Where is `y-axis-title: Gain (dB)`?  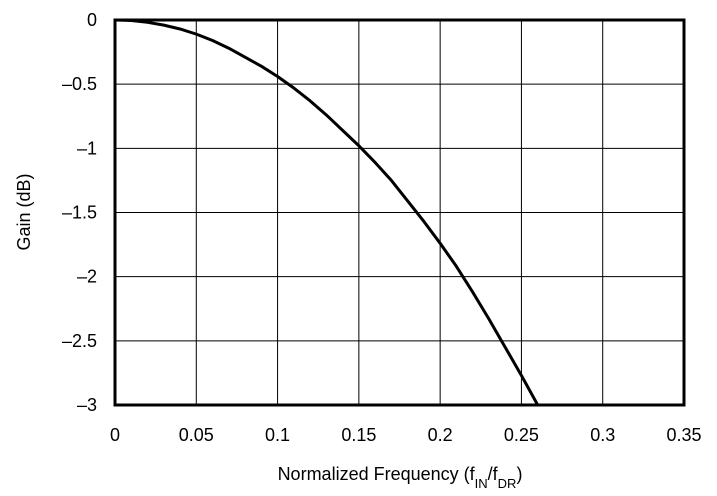 y-axis-title: Gain (dB) is located at coordinates (24, 211).